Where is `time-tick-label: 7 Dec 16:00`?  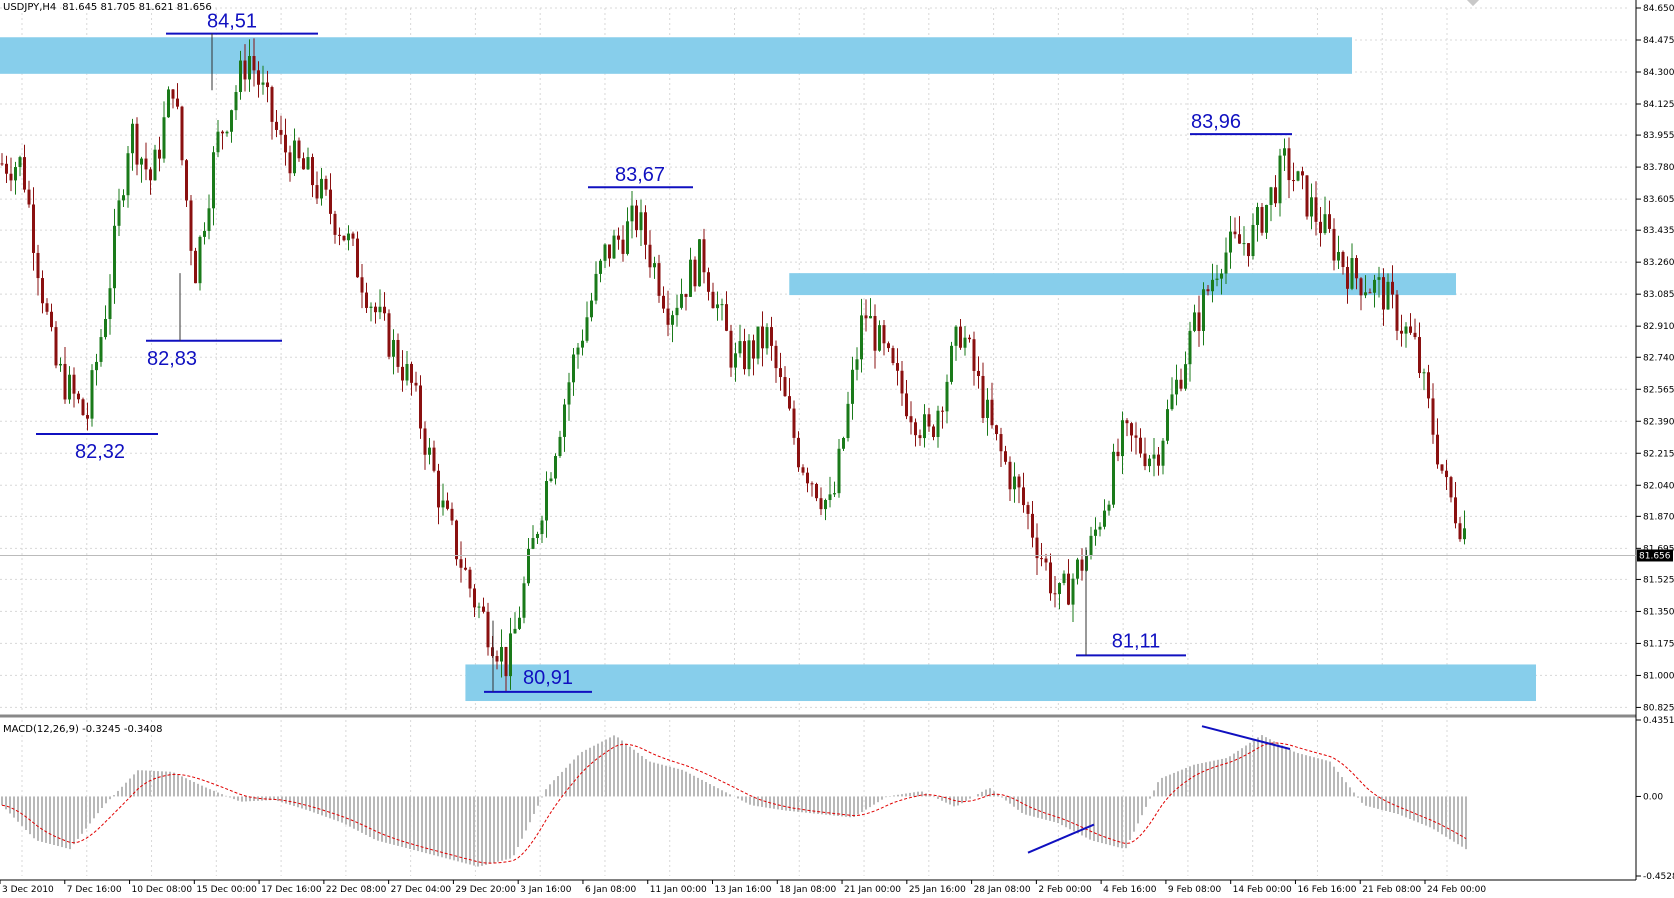 time-tick-label: 7 Dec 16:00 is located at coordinates (94, 890).